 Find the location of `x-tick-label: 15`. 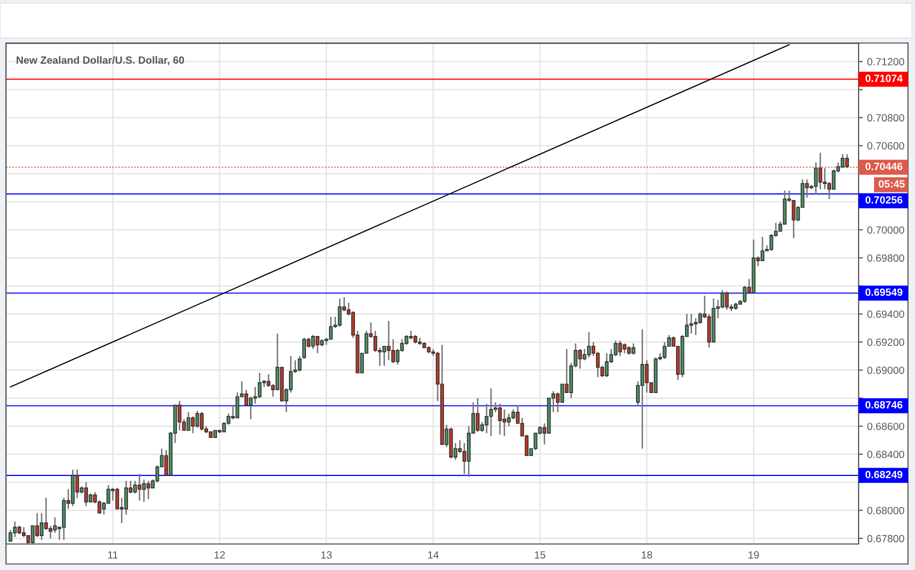

x-tick-label: 15 is located at coordinates (540, 555).